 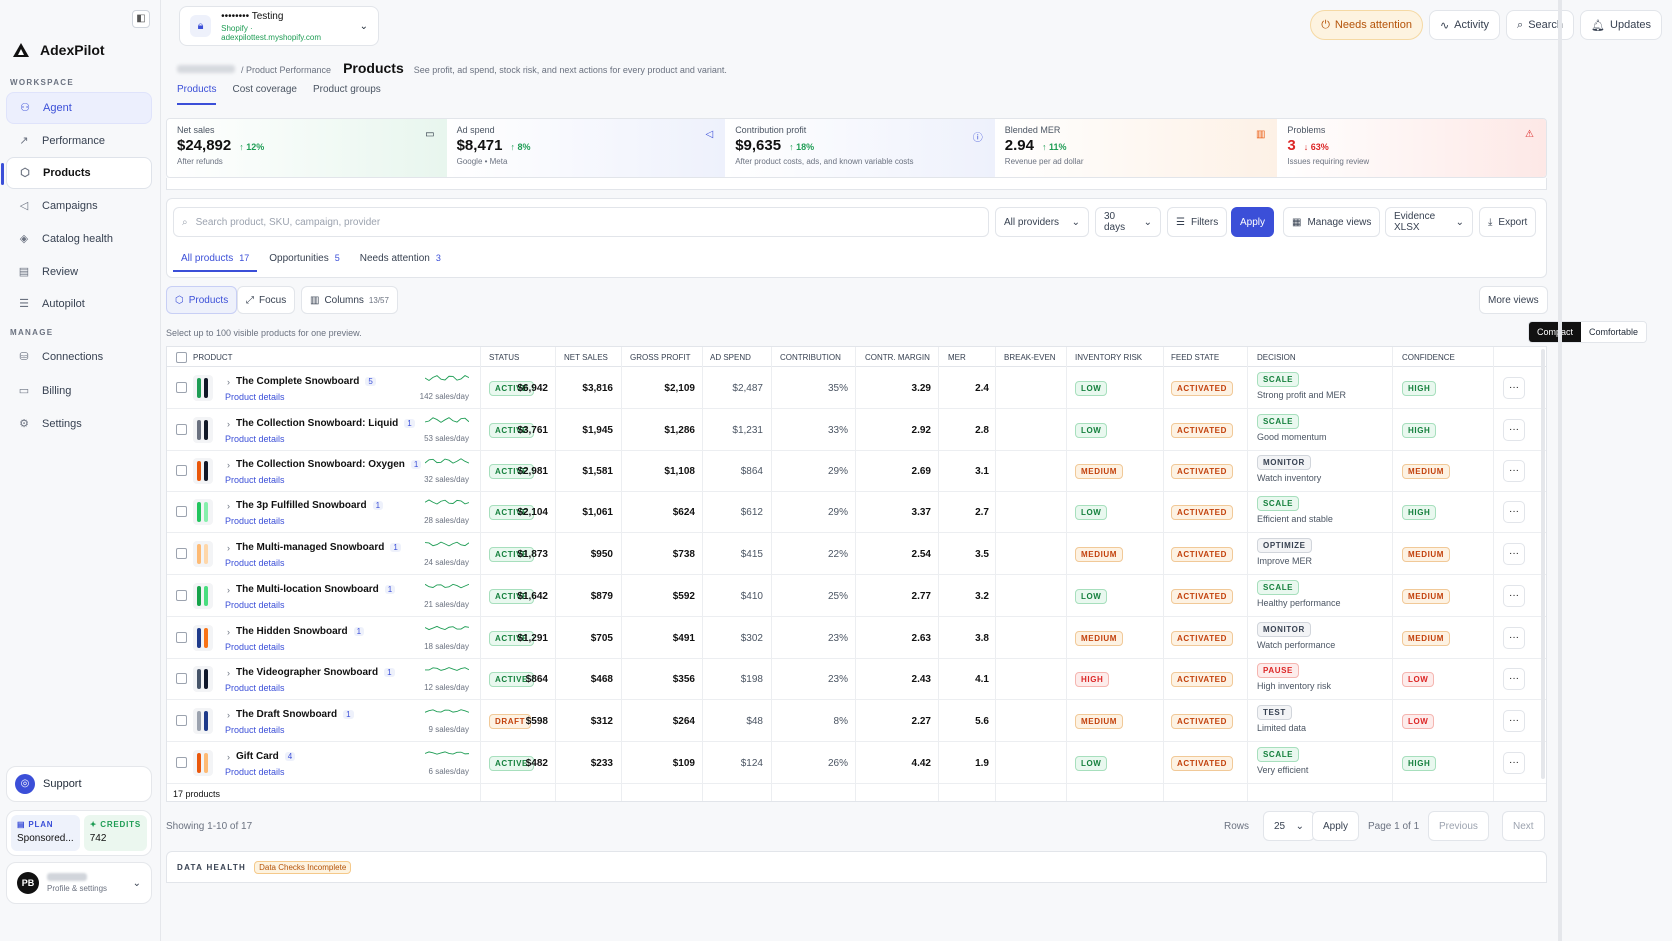 What do you see at coordinates (1621, 25) in the screenshot?
I see `updates-button: 🔔︎ Updates` at bounding box center [1621, 25].